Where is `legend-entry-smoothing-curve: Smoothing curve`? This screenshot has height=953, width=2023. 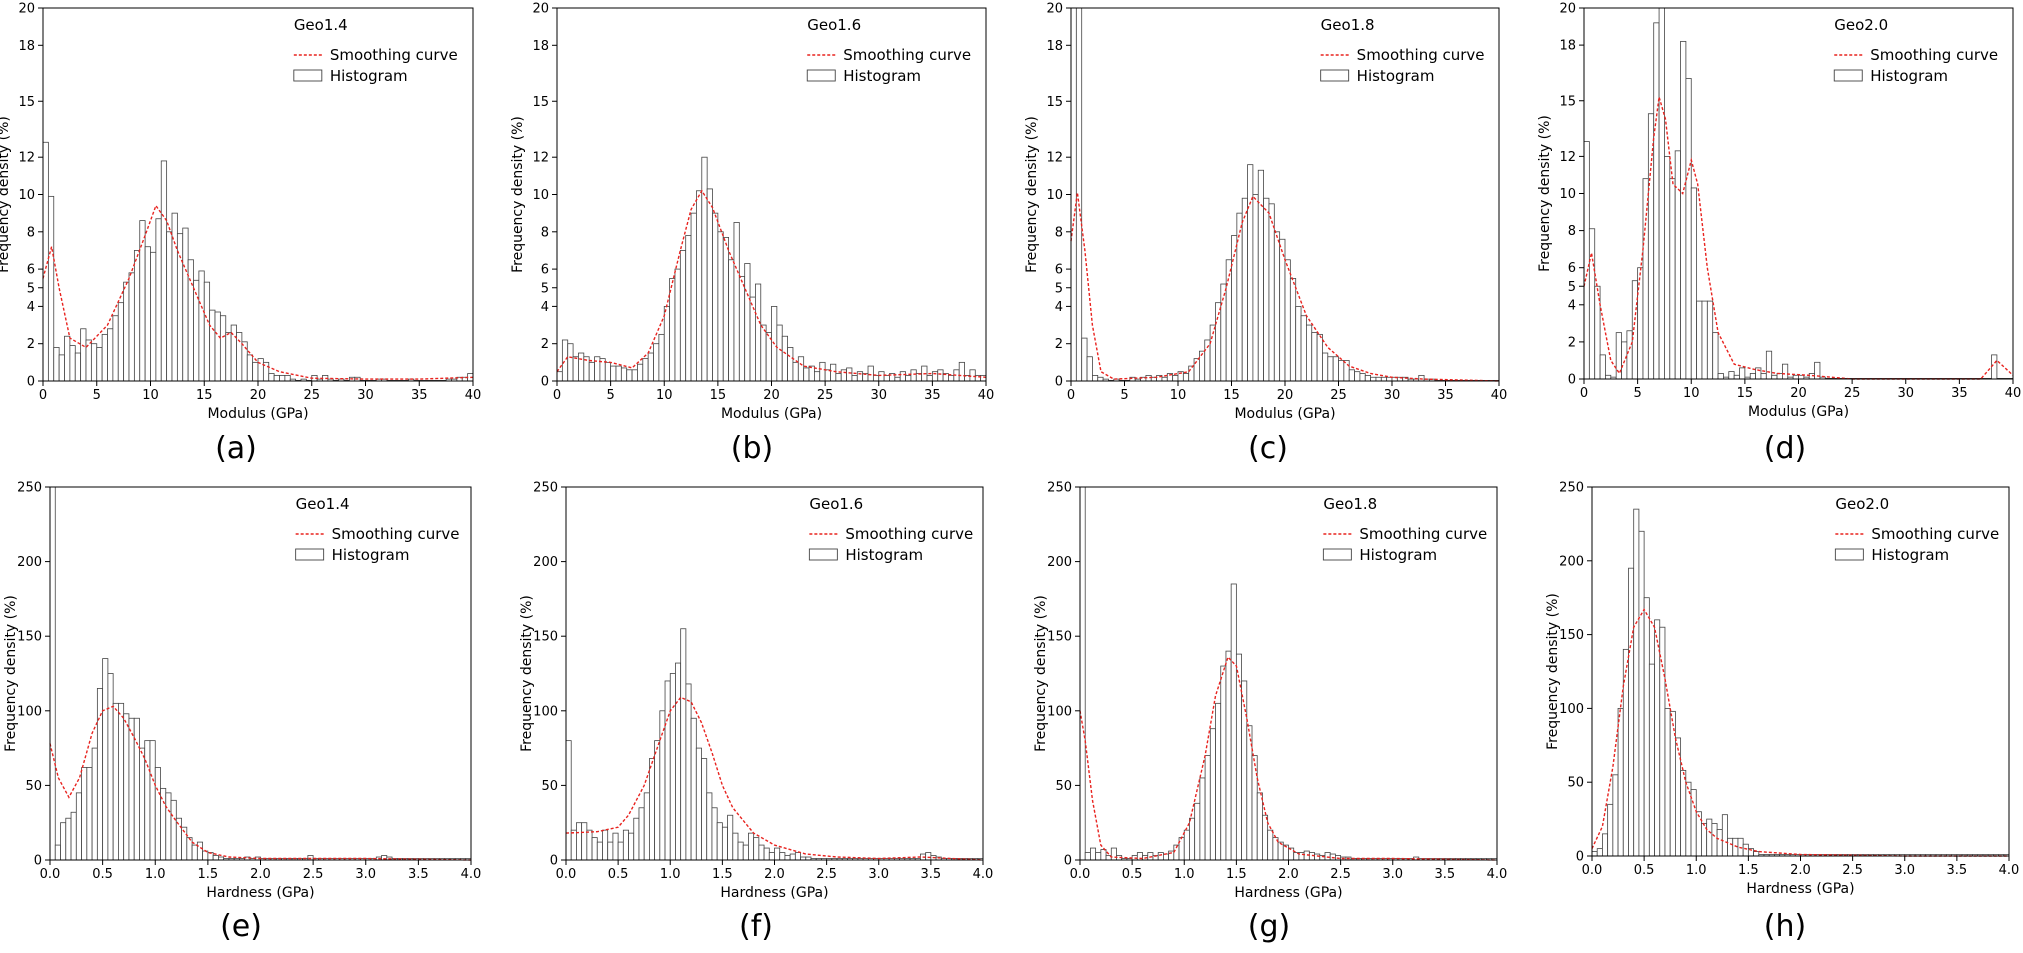
legend-entry-smoothing-curve: Smoothing curve is located at coordinates (907, 55).